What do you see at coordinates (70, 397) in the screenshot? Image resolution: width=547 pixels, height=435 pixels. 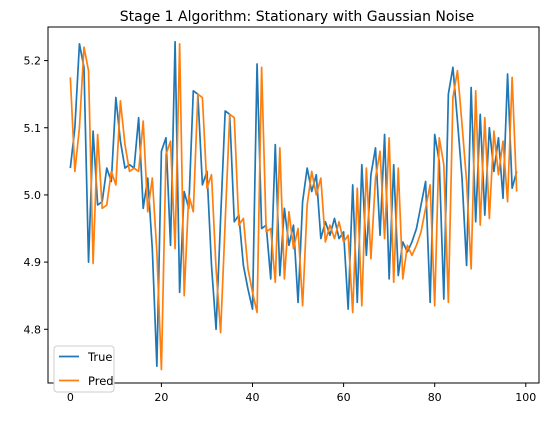 I see `x-tick-label: 0` at bounding box center [70, 397].